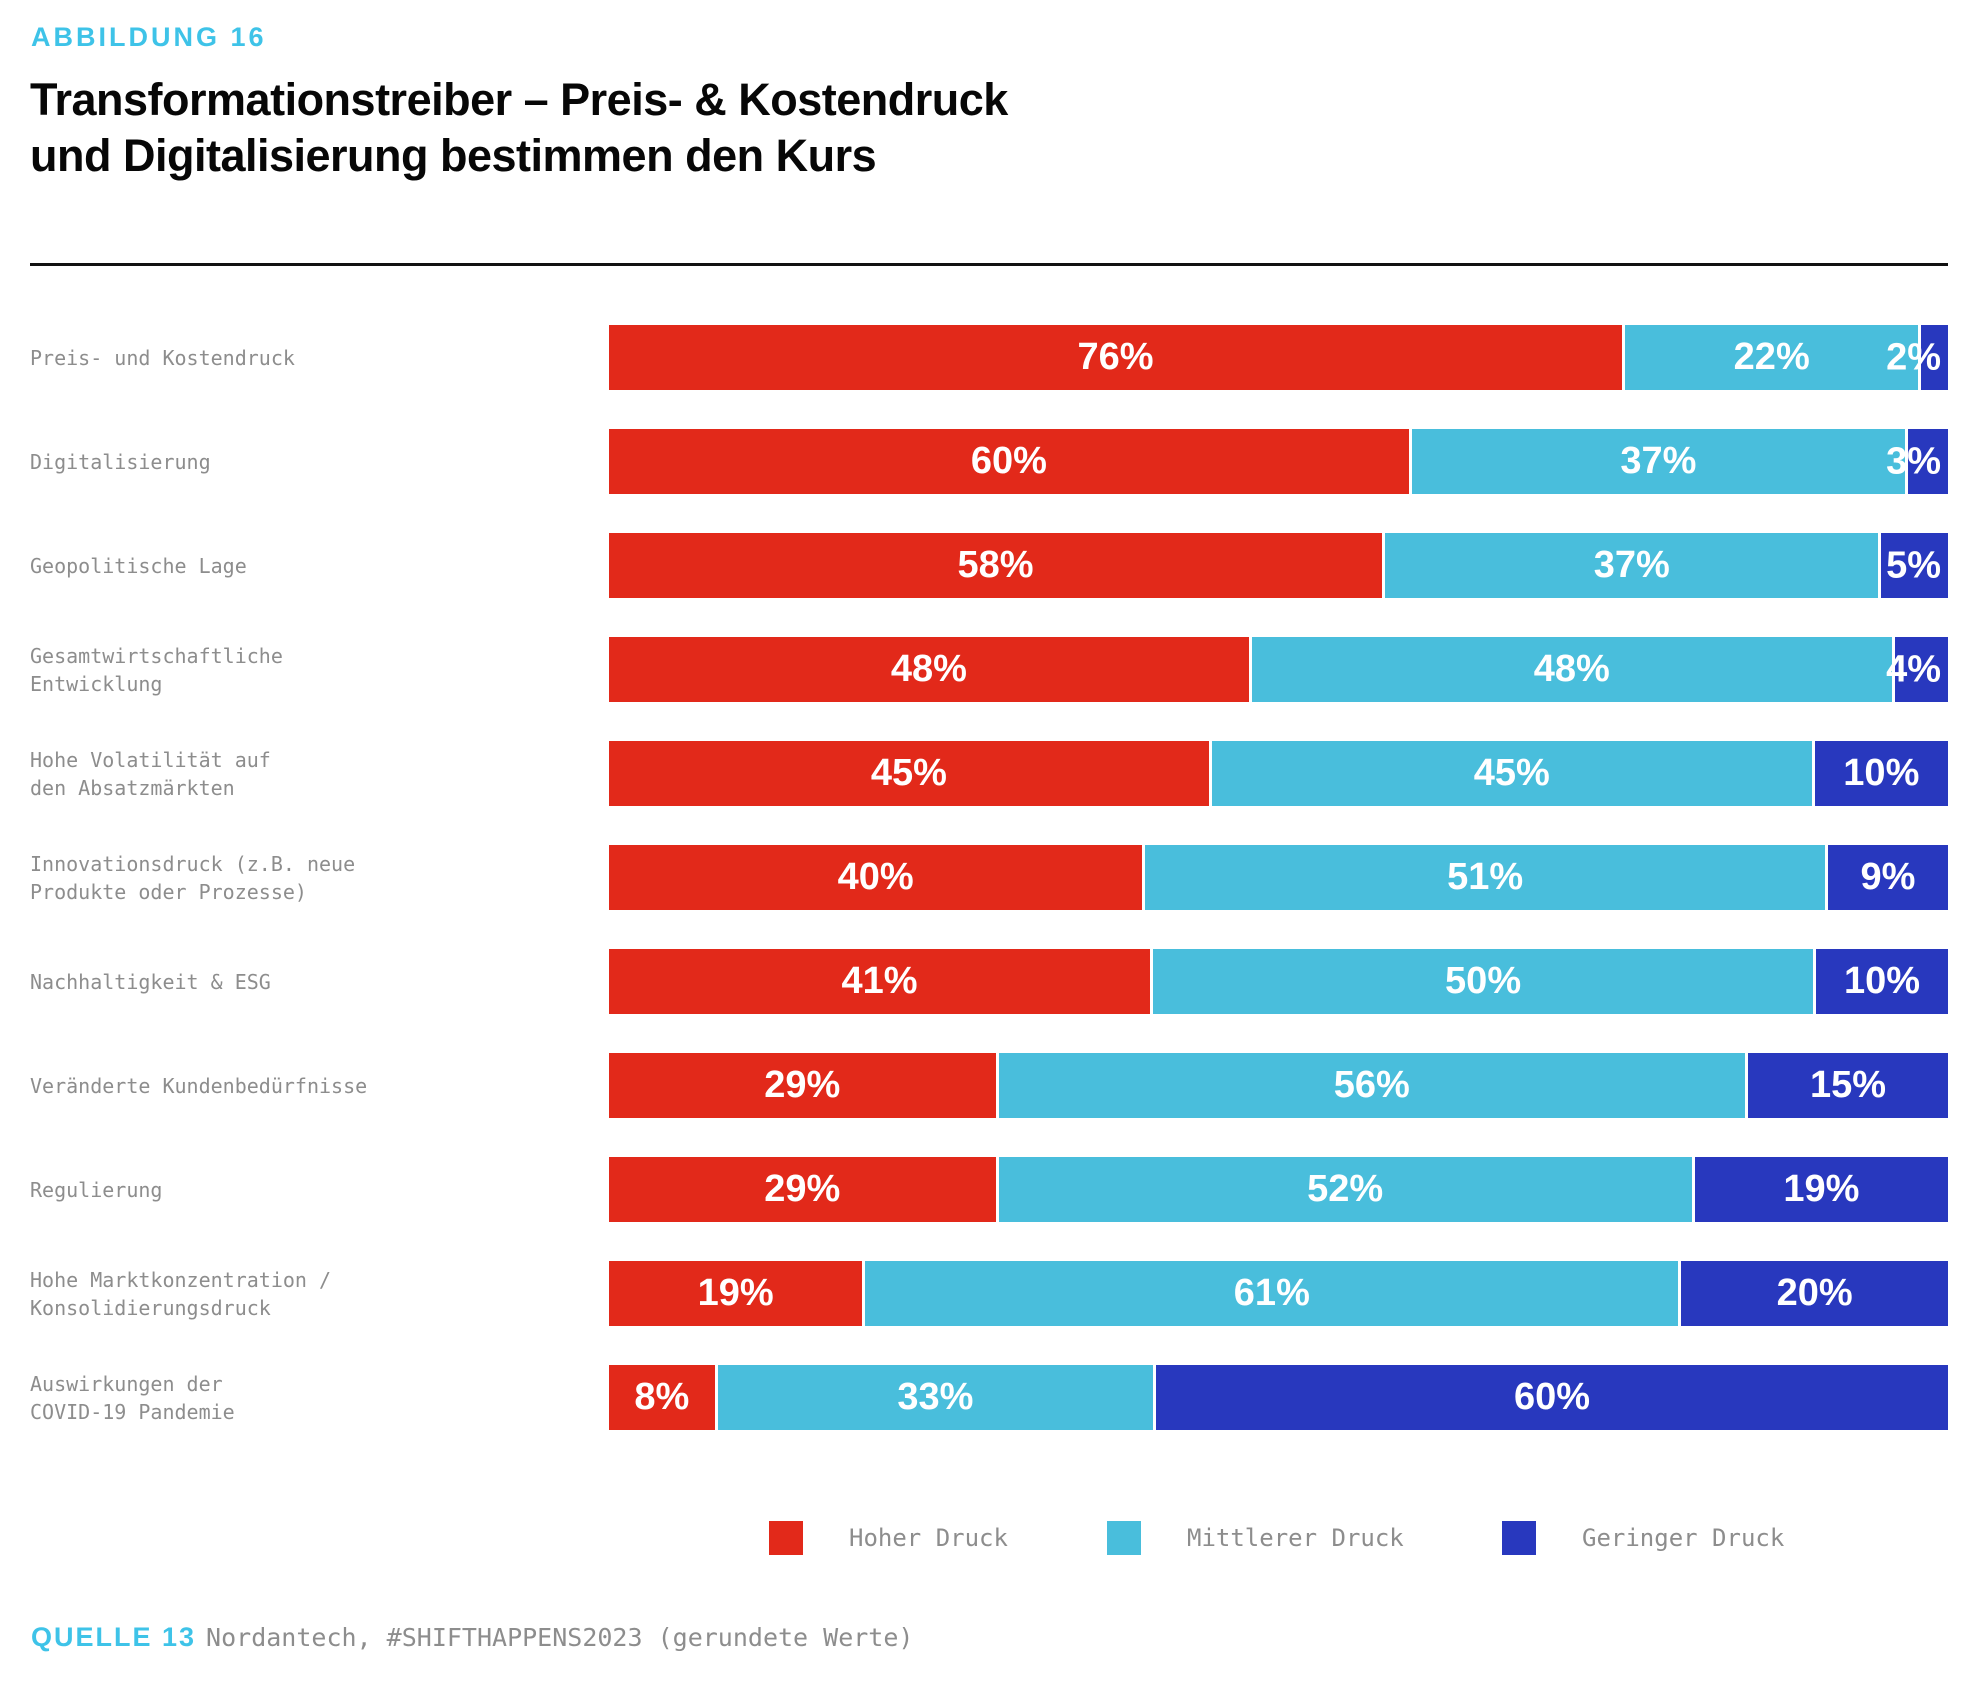 The width and height of the screenshot is (1988, 1689). Describe the element at coordinates (1913, 669) in the screenshot. I see `value-label: 4%` at that location.